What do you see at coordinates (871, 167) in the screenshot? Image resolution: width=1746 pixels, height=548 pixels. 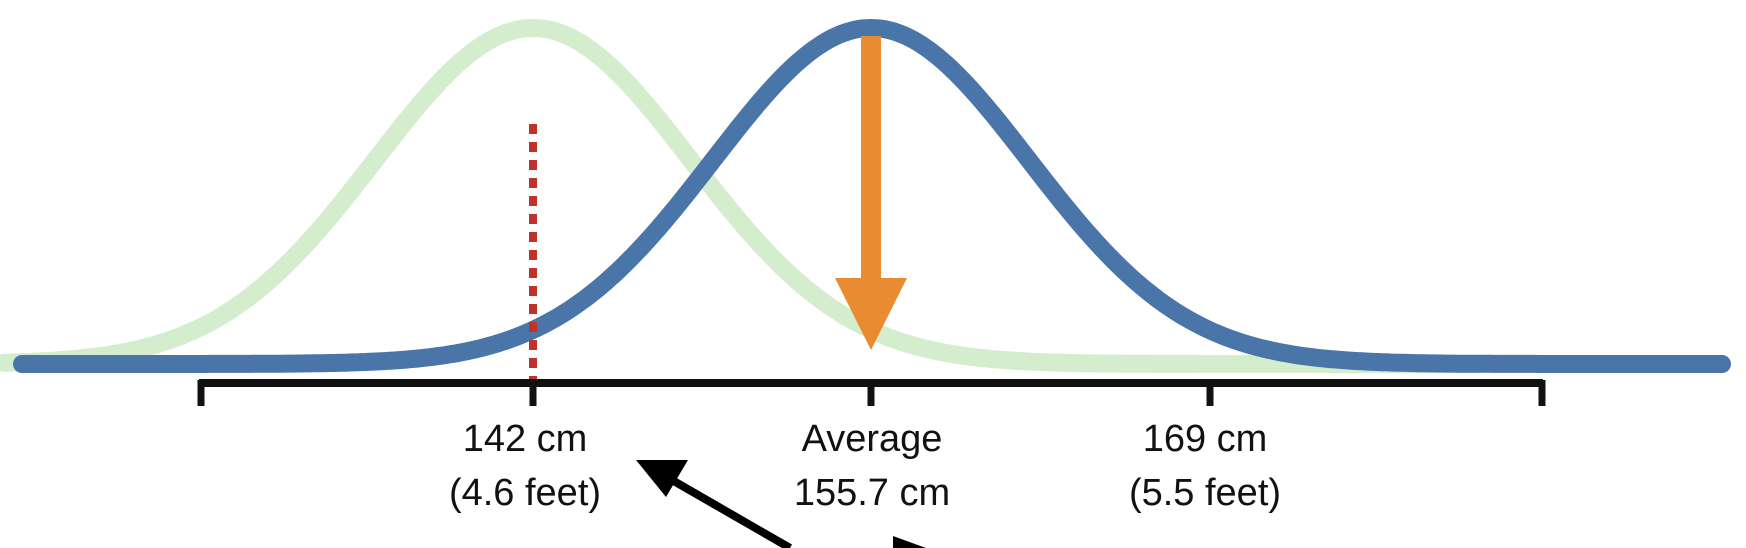 I see `average-arrow-shaft` at bounding box center [871, 167].